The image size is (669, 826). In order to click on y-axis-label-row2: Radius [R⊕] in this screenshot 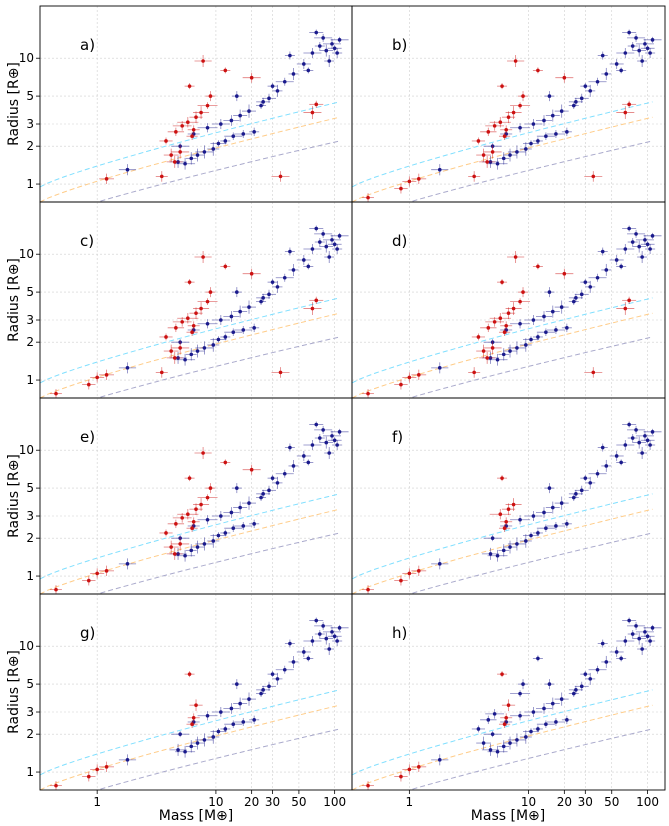, I will do `click(14, 300)`.